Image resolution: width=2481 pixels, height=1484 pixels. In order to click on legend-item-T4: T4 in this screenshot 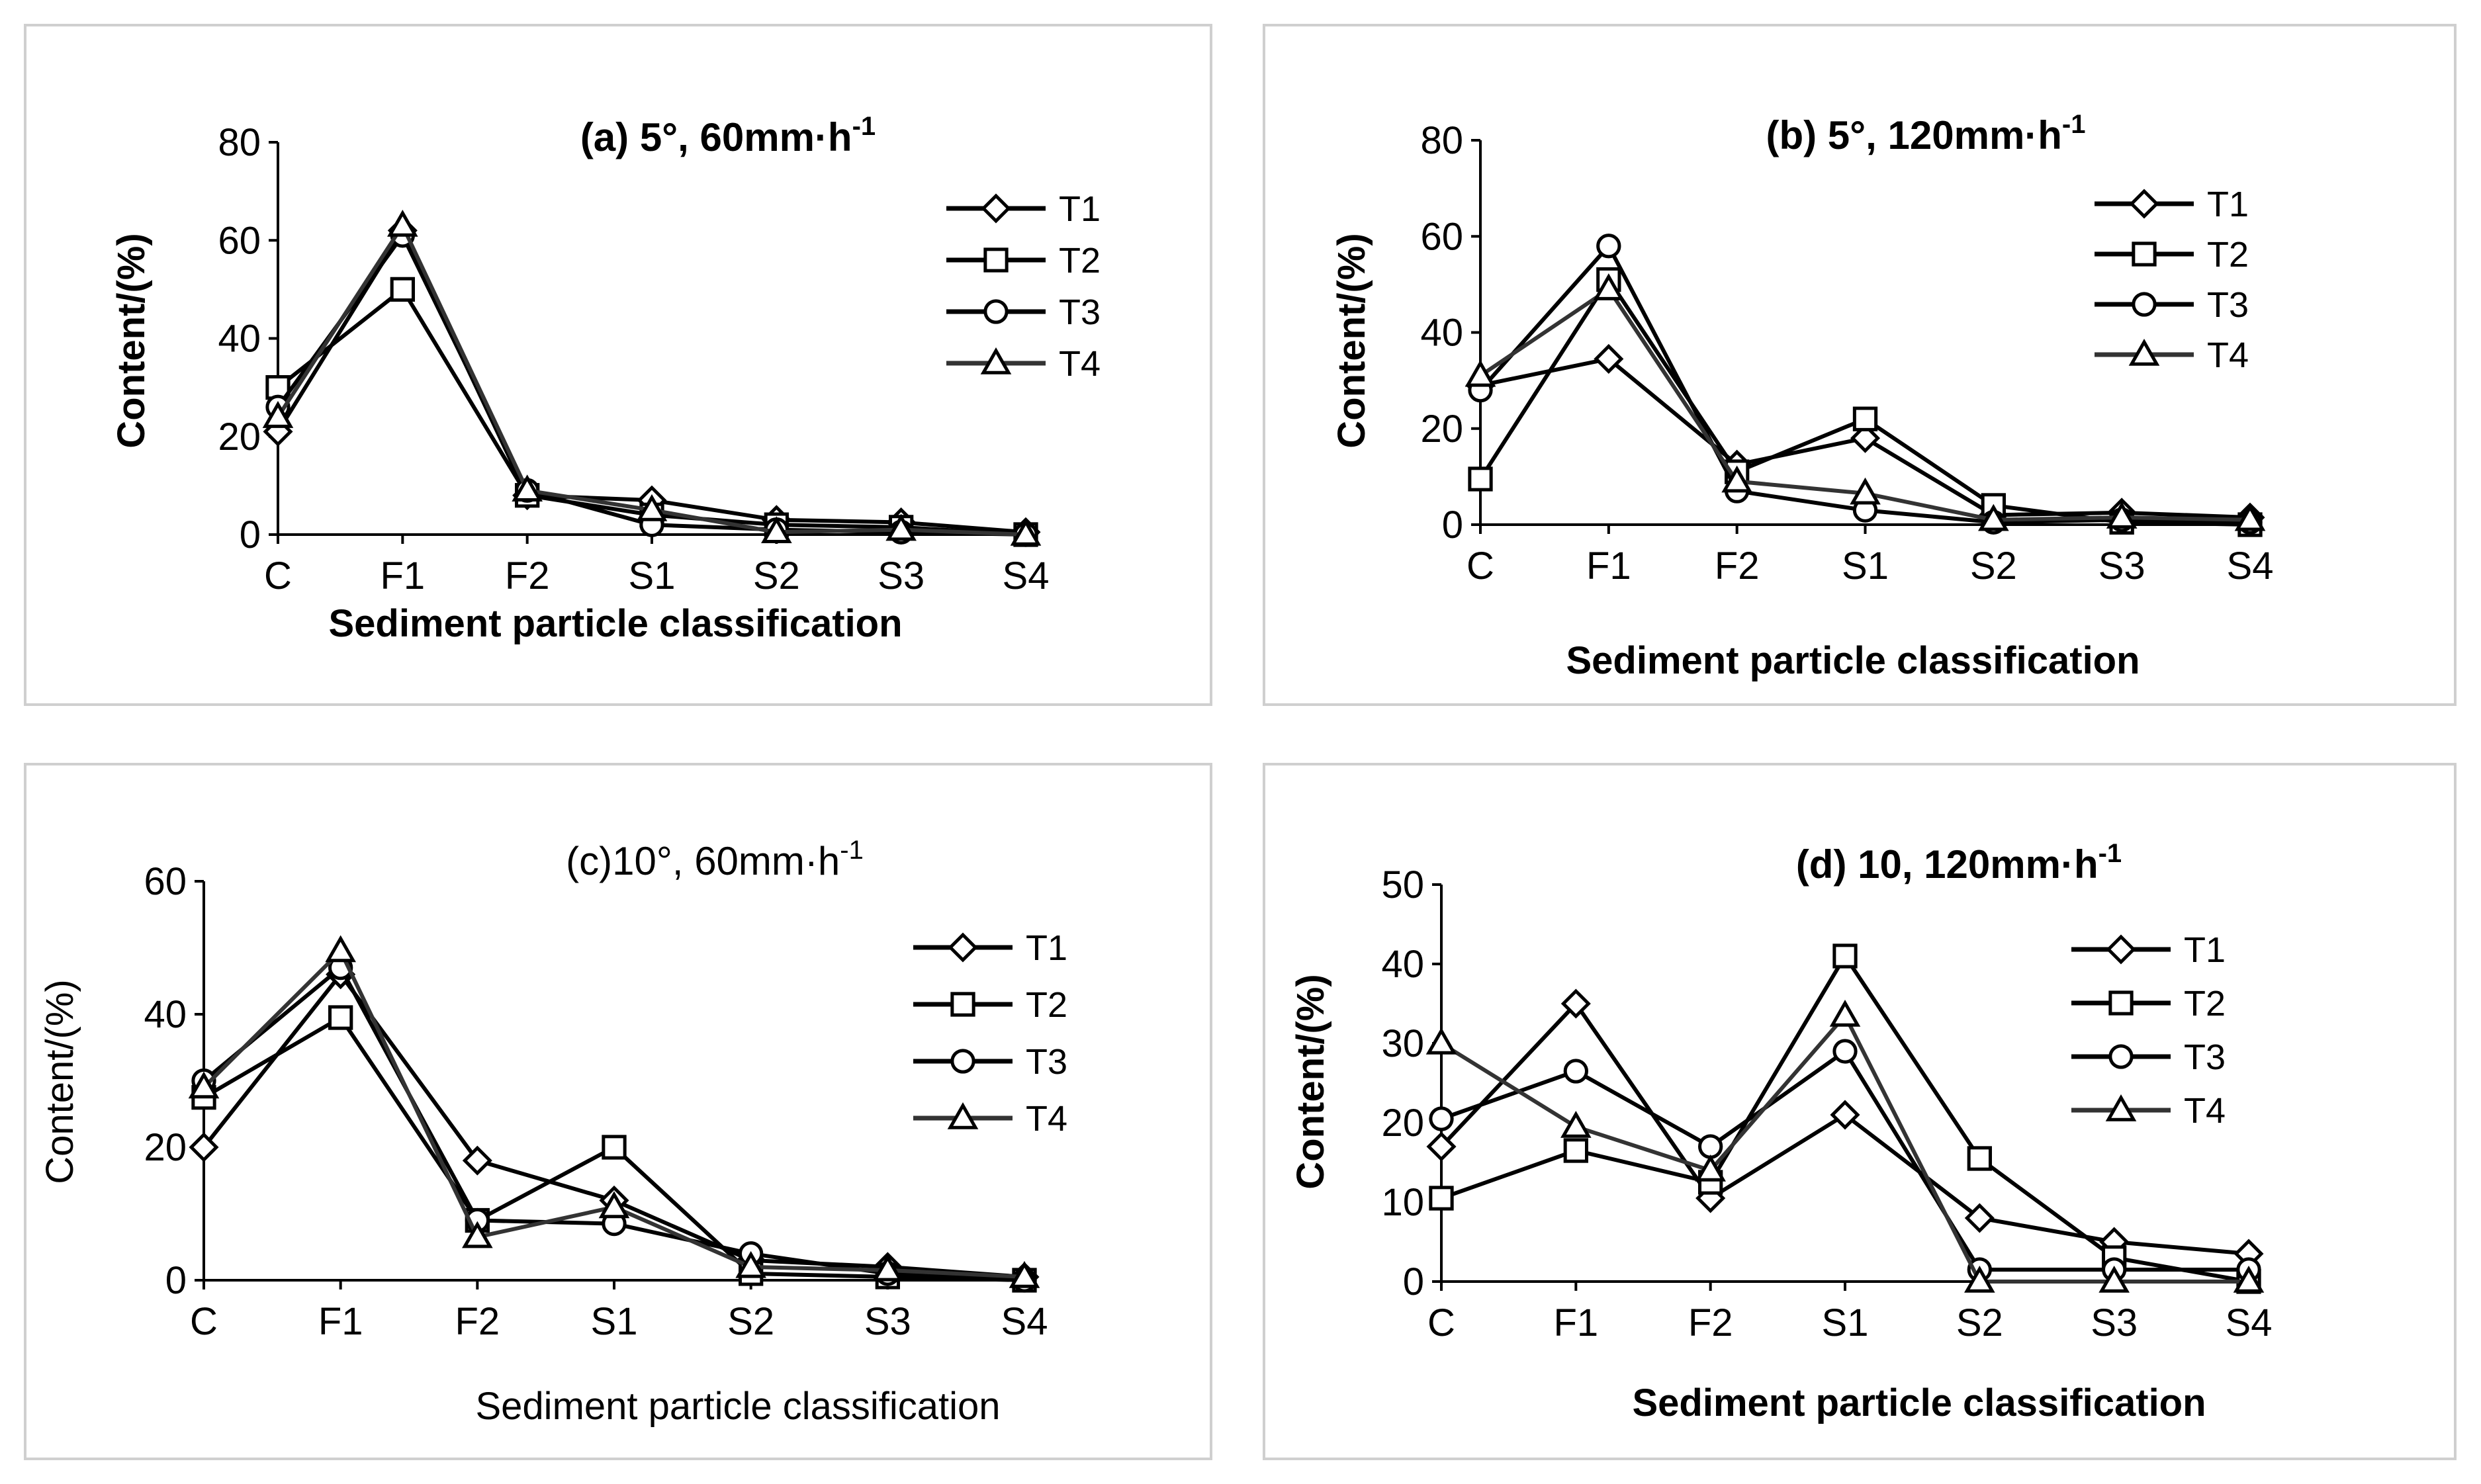, I will do `click(2148, 1111)`.